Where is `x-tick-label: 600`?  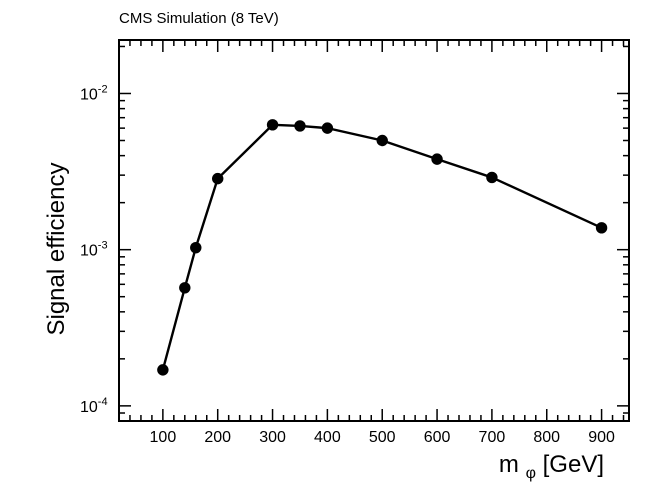 x-tick-label: 600 is located at coordinates (437, 437).